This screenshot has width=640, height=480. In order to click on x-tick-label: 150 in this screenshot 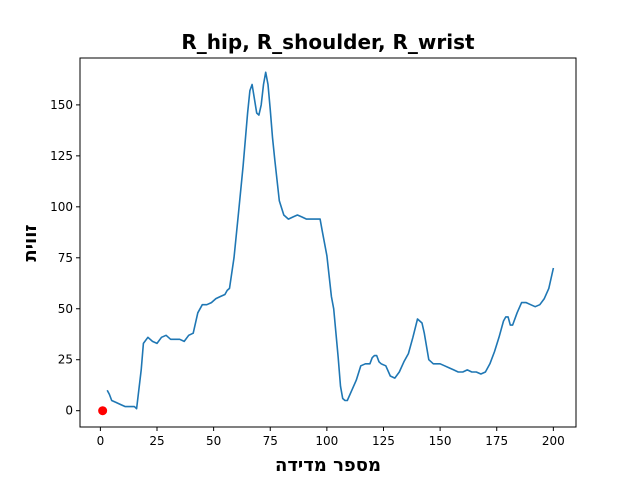, I will do `click(440, 441)`.